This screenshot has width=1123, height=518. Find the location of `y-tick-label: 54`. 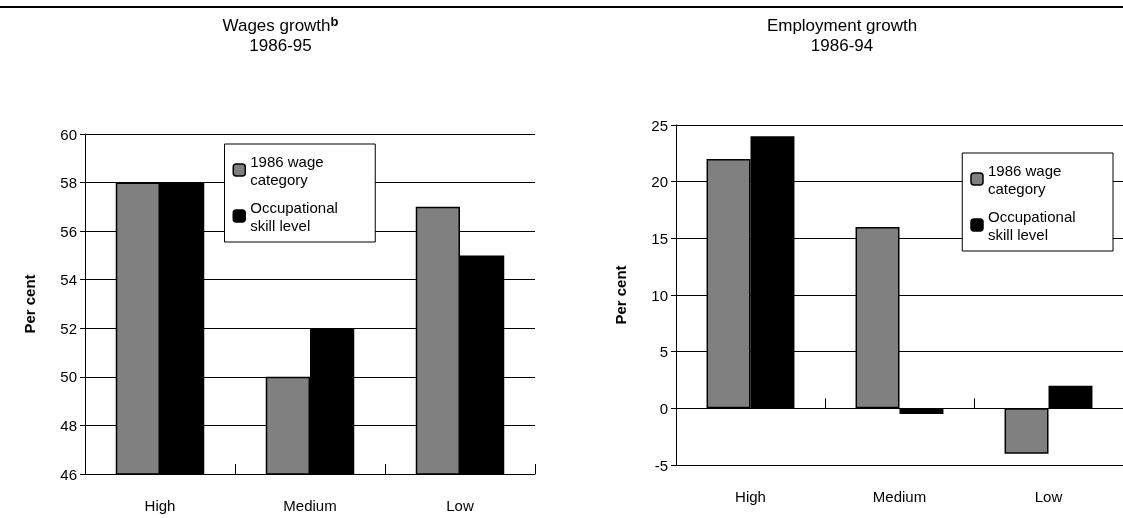

y-tick-label: 54 is located at coordinates (68, 280).